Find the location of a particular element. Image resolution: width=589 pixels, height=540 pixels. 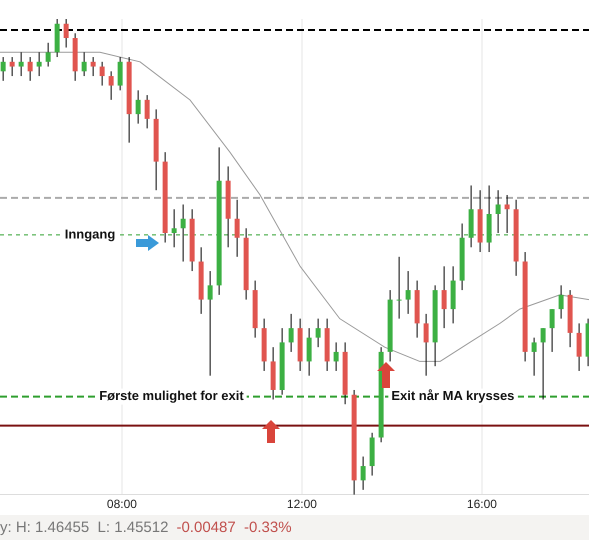

annotation: Inngang is located at coordinates (90, 234).